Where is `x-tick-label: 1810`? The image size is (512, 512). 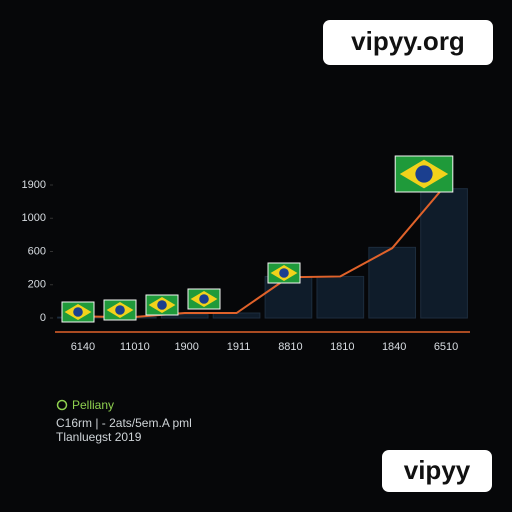
x-tick-label: 1810 is located at coordinates (342, 347).